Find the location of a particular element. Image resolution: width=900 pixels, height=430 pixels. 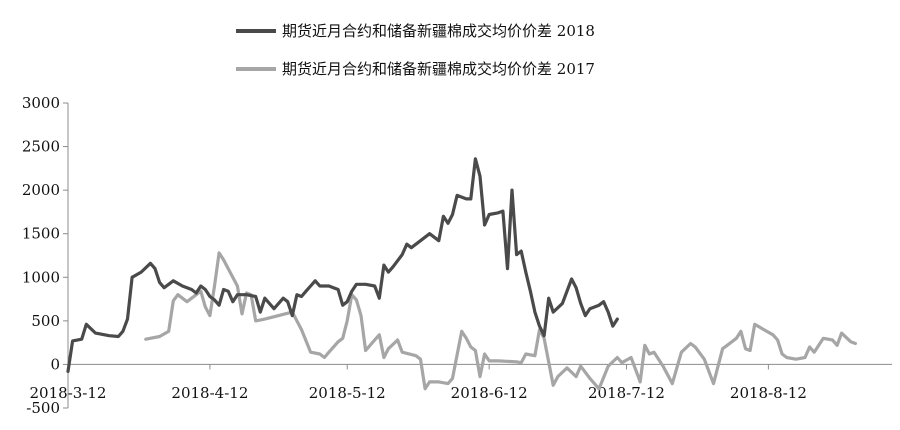

x-tick-label: 2018-4-12 is located at coordinates (209, 393).